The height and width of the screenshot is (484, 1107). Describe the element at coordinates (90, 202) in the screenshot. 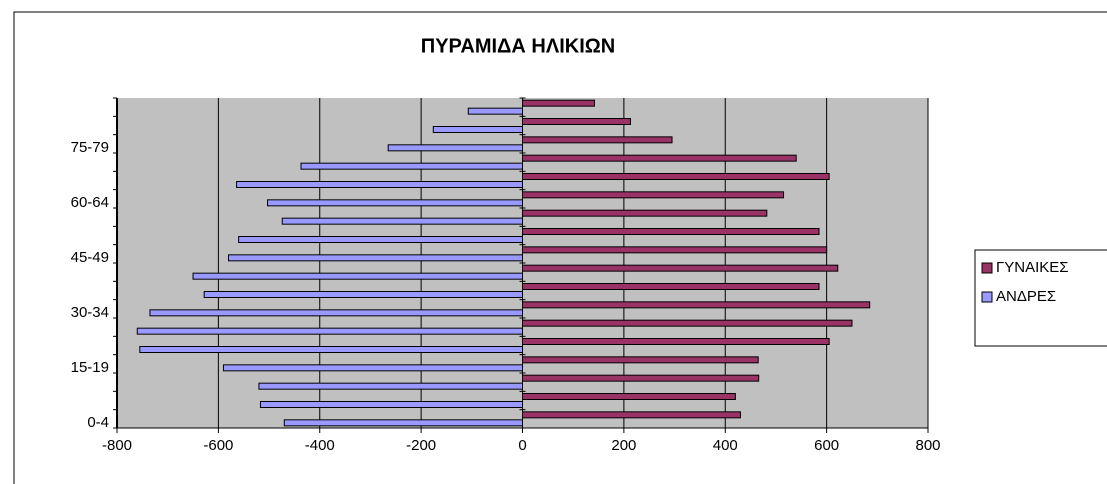

I see `y-tick-label: 60-64` at that location.